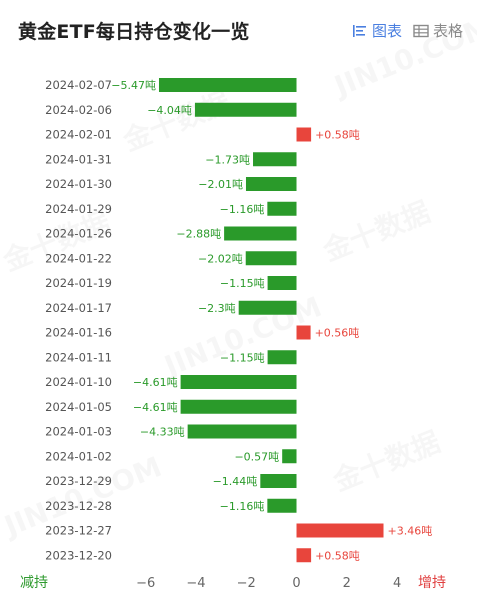 The height and width of the screenshot is (595, 477). What do you see at coordinates (78, 184) in the screenshot?
I see `category-label: 2024-01-30` at bounding box center [78, 184].